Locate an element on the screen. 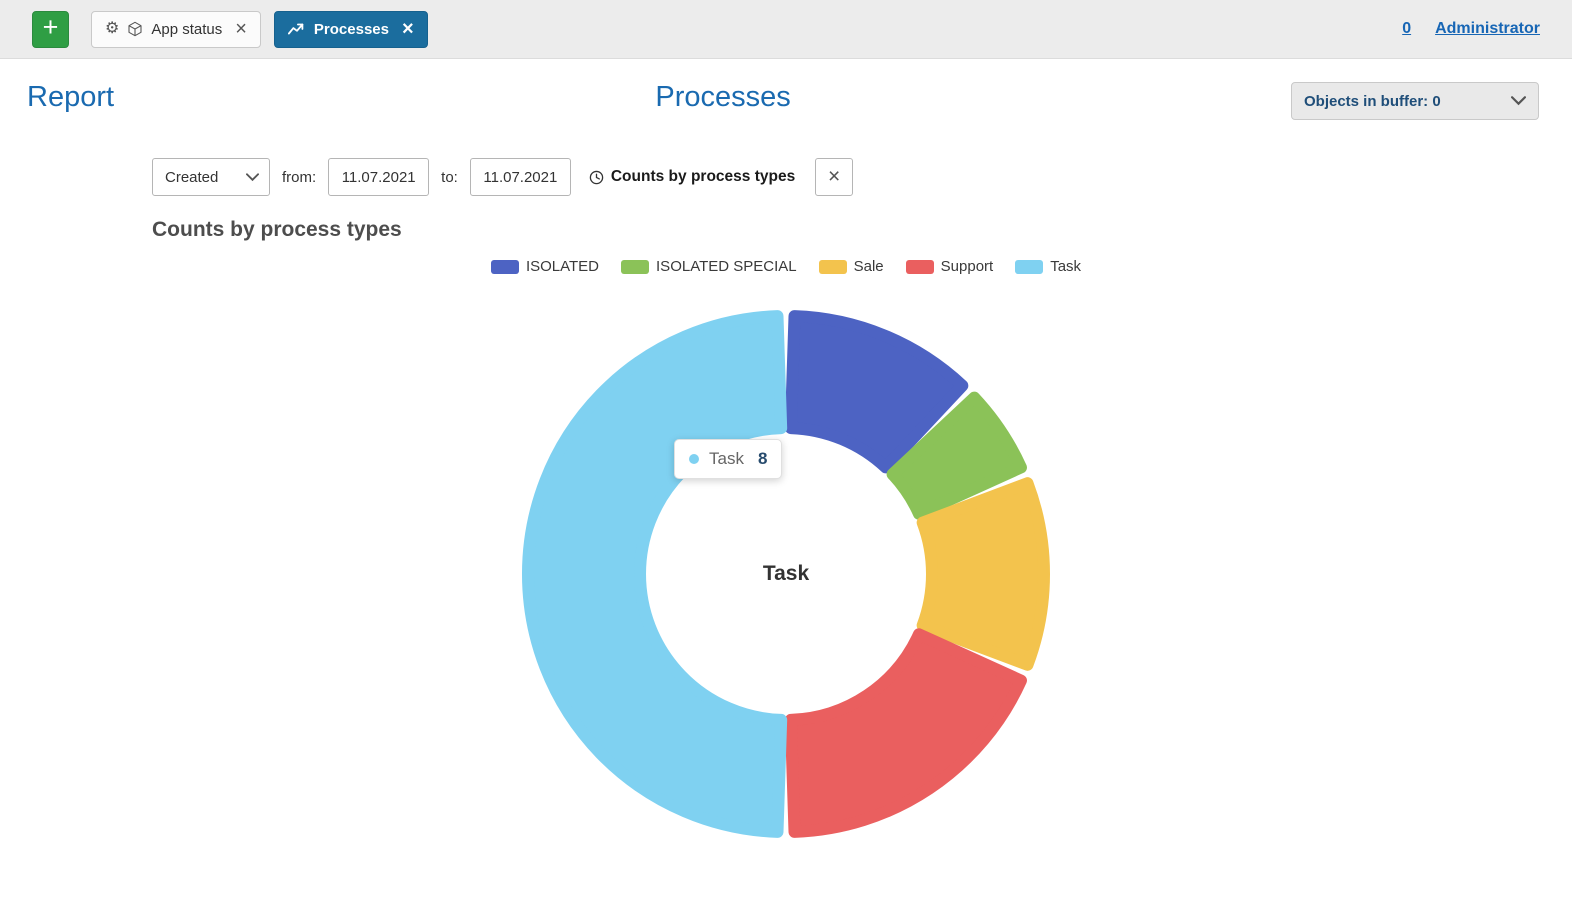 The width and height of the screenshot is (1572, 898). tab-label: App status is located at coordinates (187, 29).